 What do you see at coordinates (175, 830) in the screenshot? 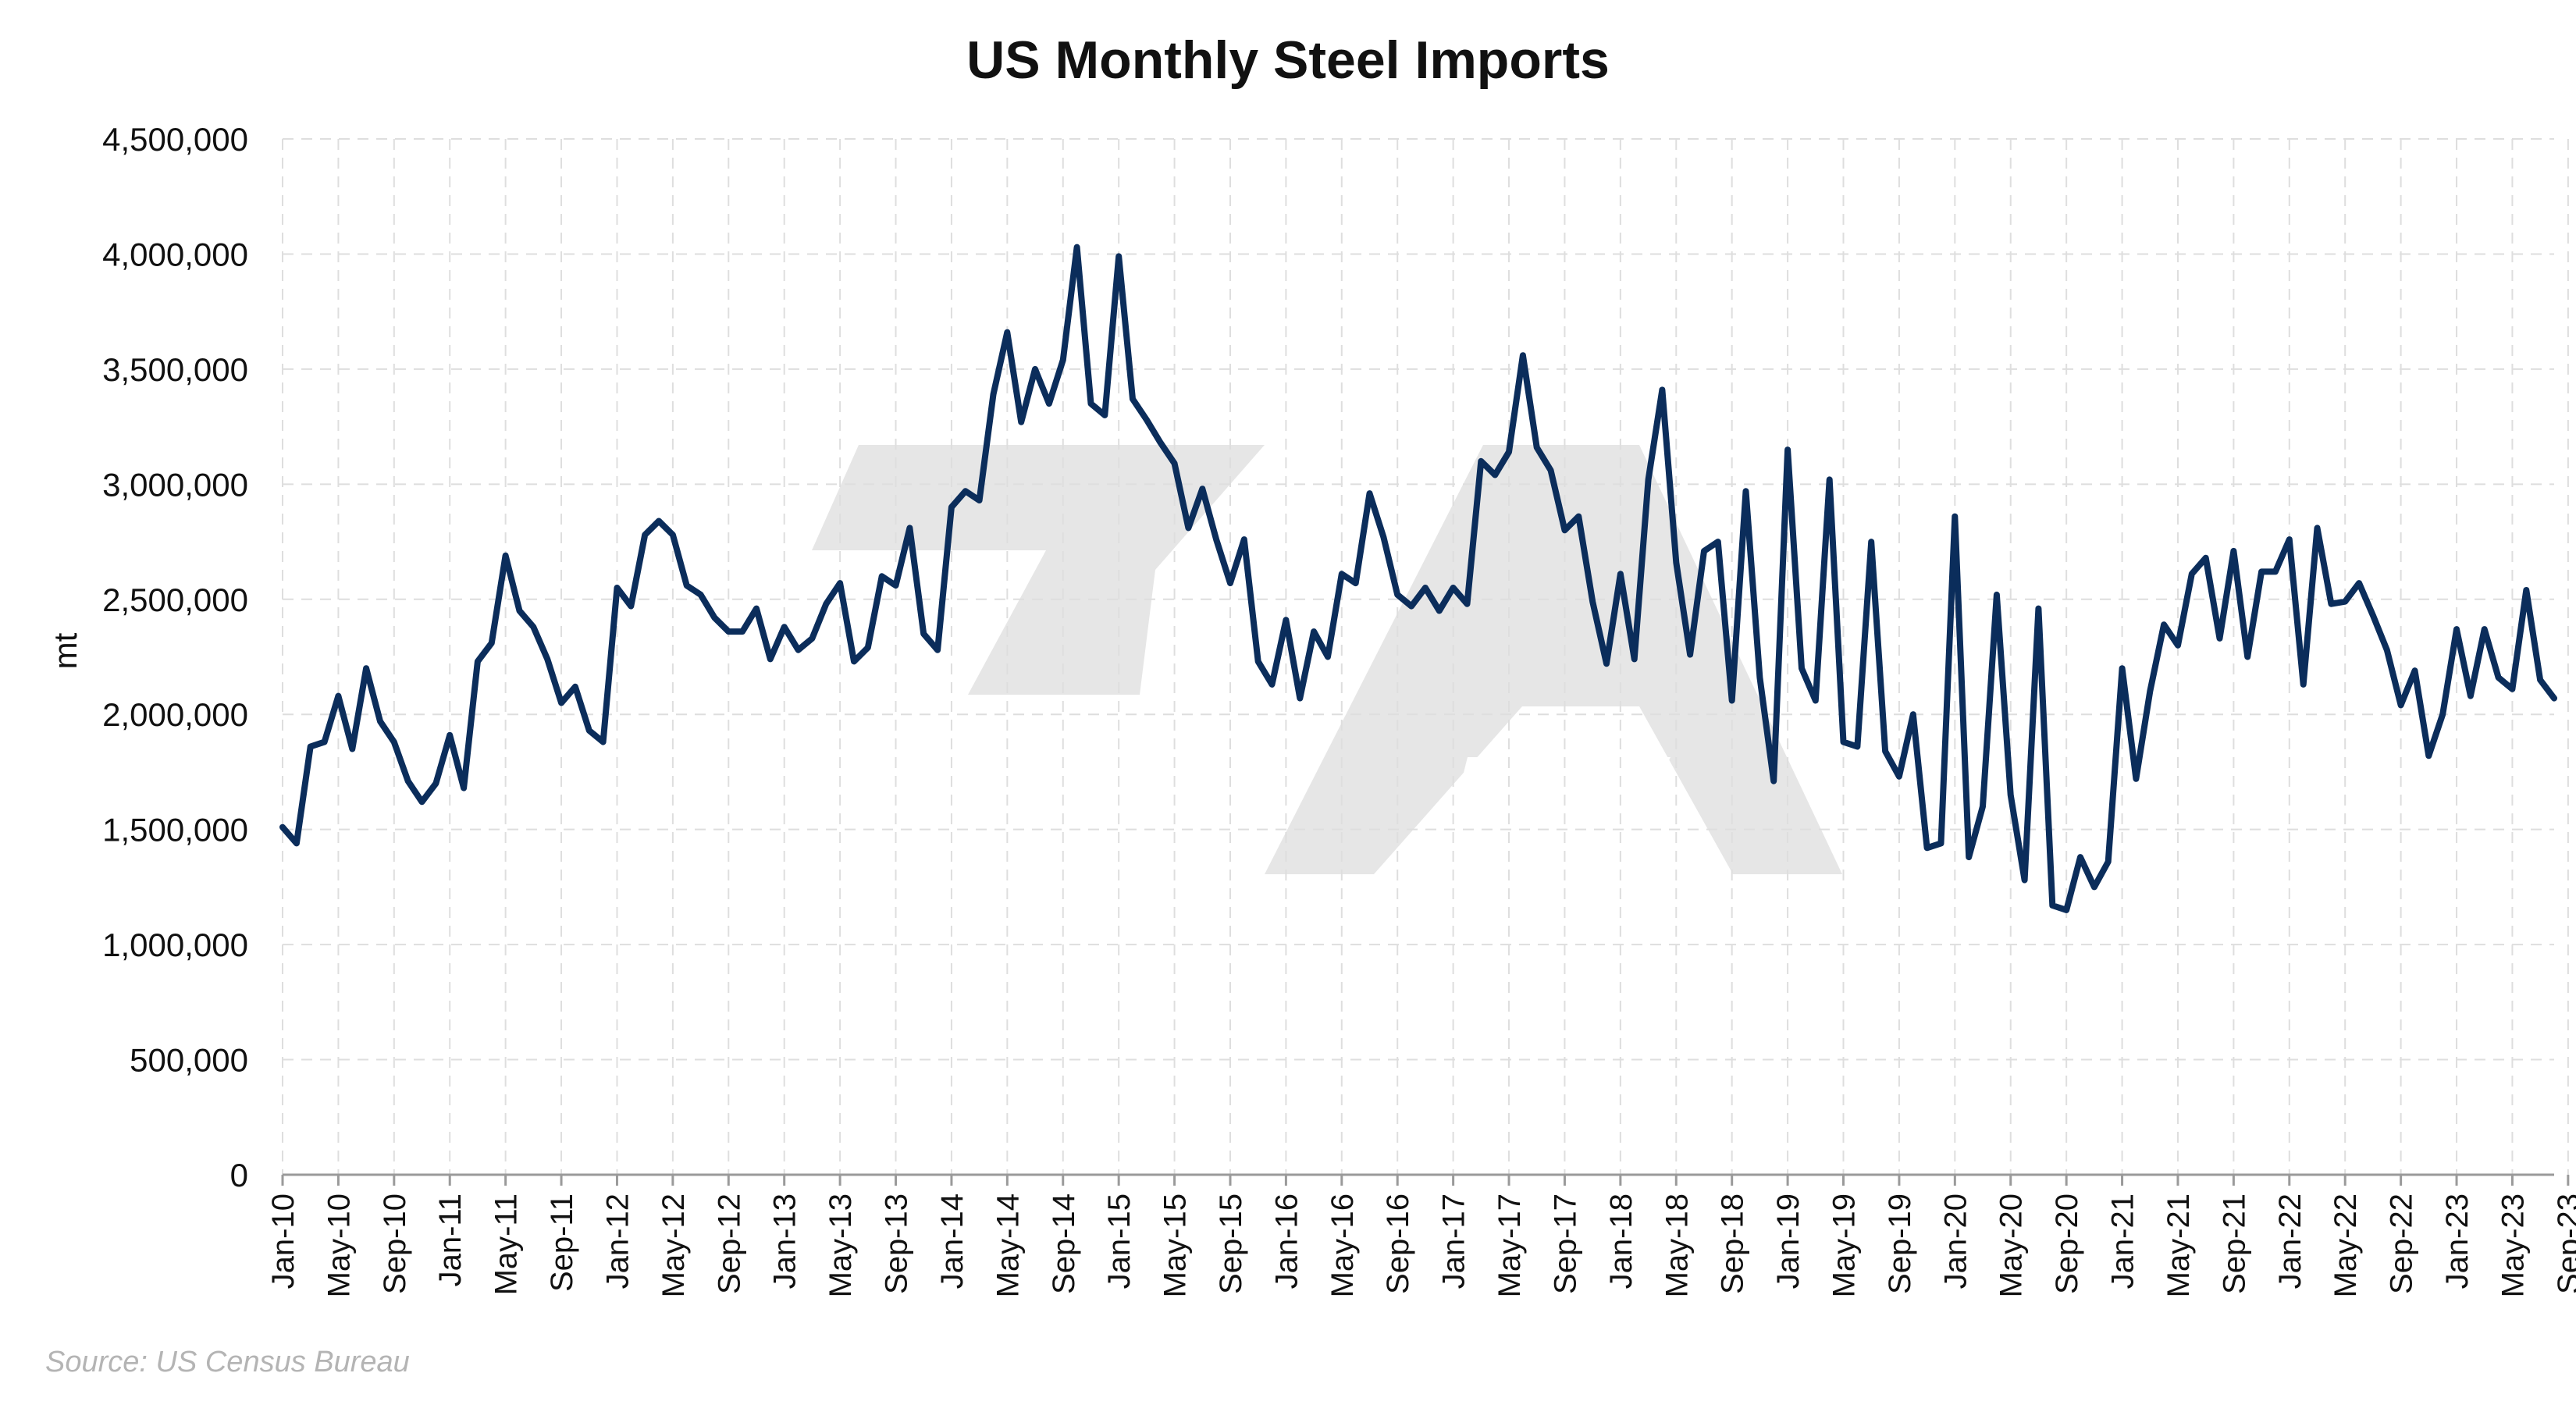
I see `y-tick-label: 1,500,000` at bounding box center [175, 830].